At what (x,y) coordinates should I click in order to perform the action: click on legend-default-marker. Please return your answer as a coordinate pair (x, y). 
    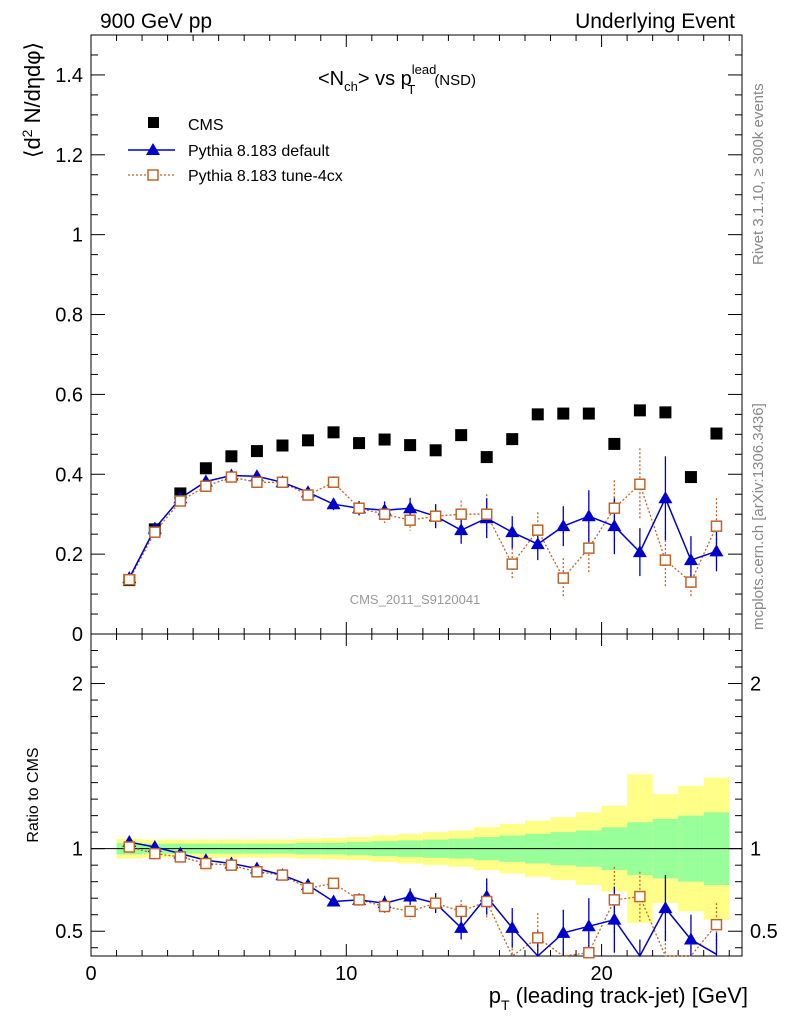
    Looking at the image, I should click on (153, 149).